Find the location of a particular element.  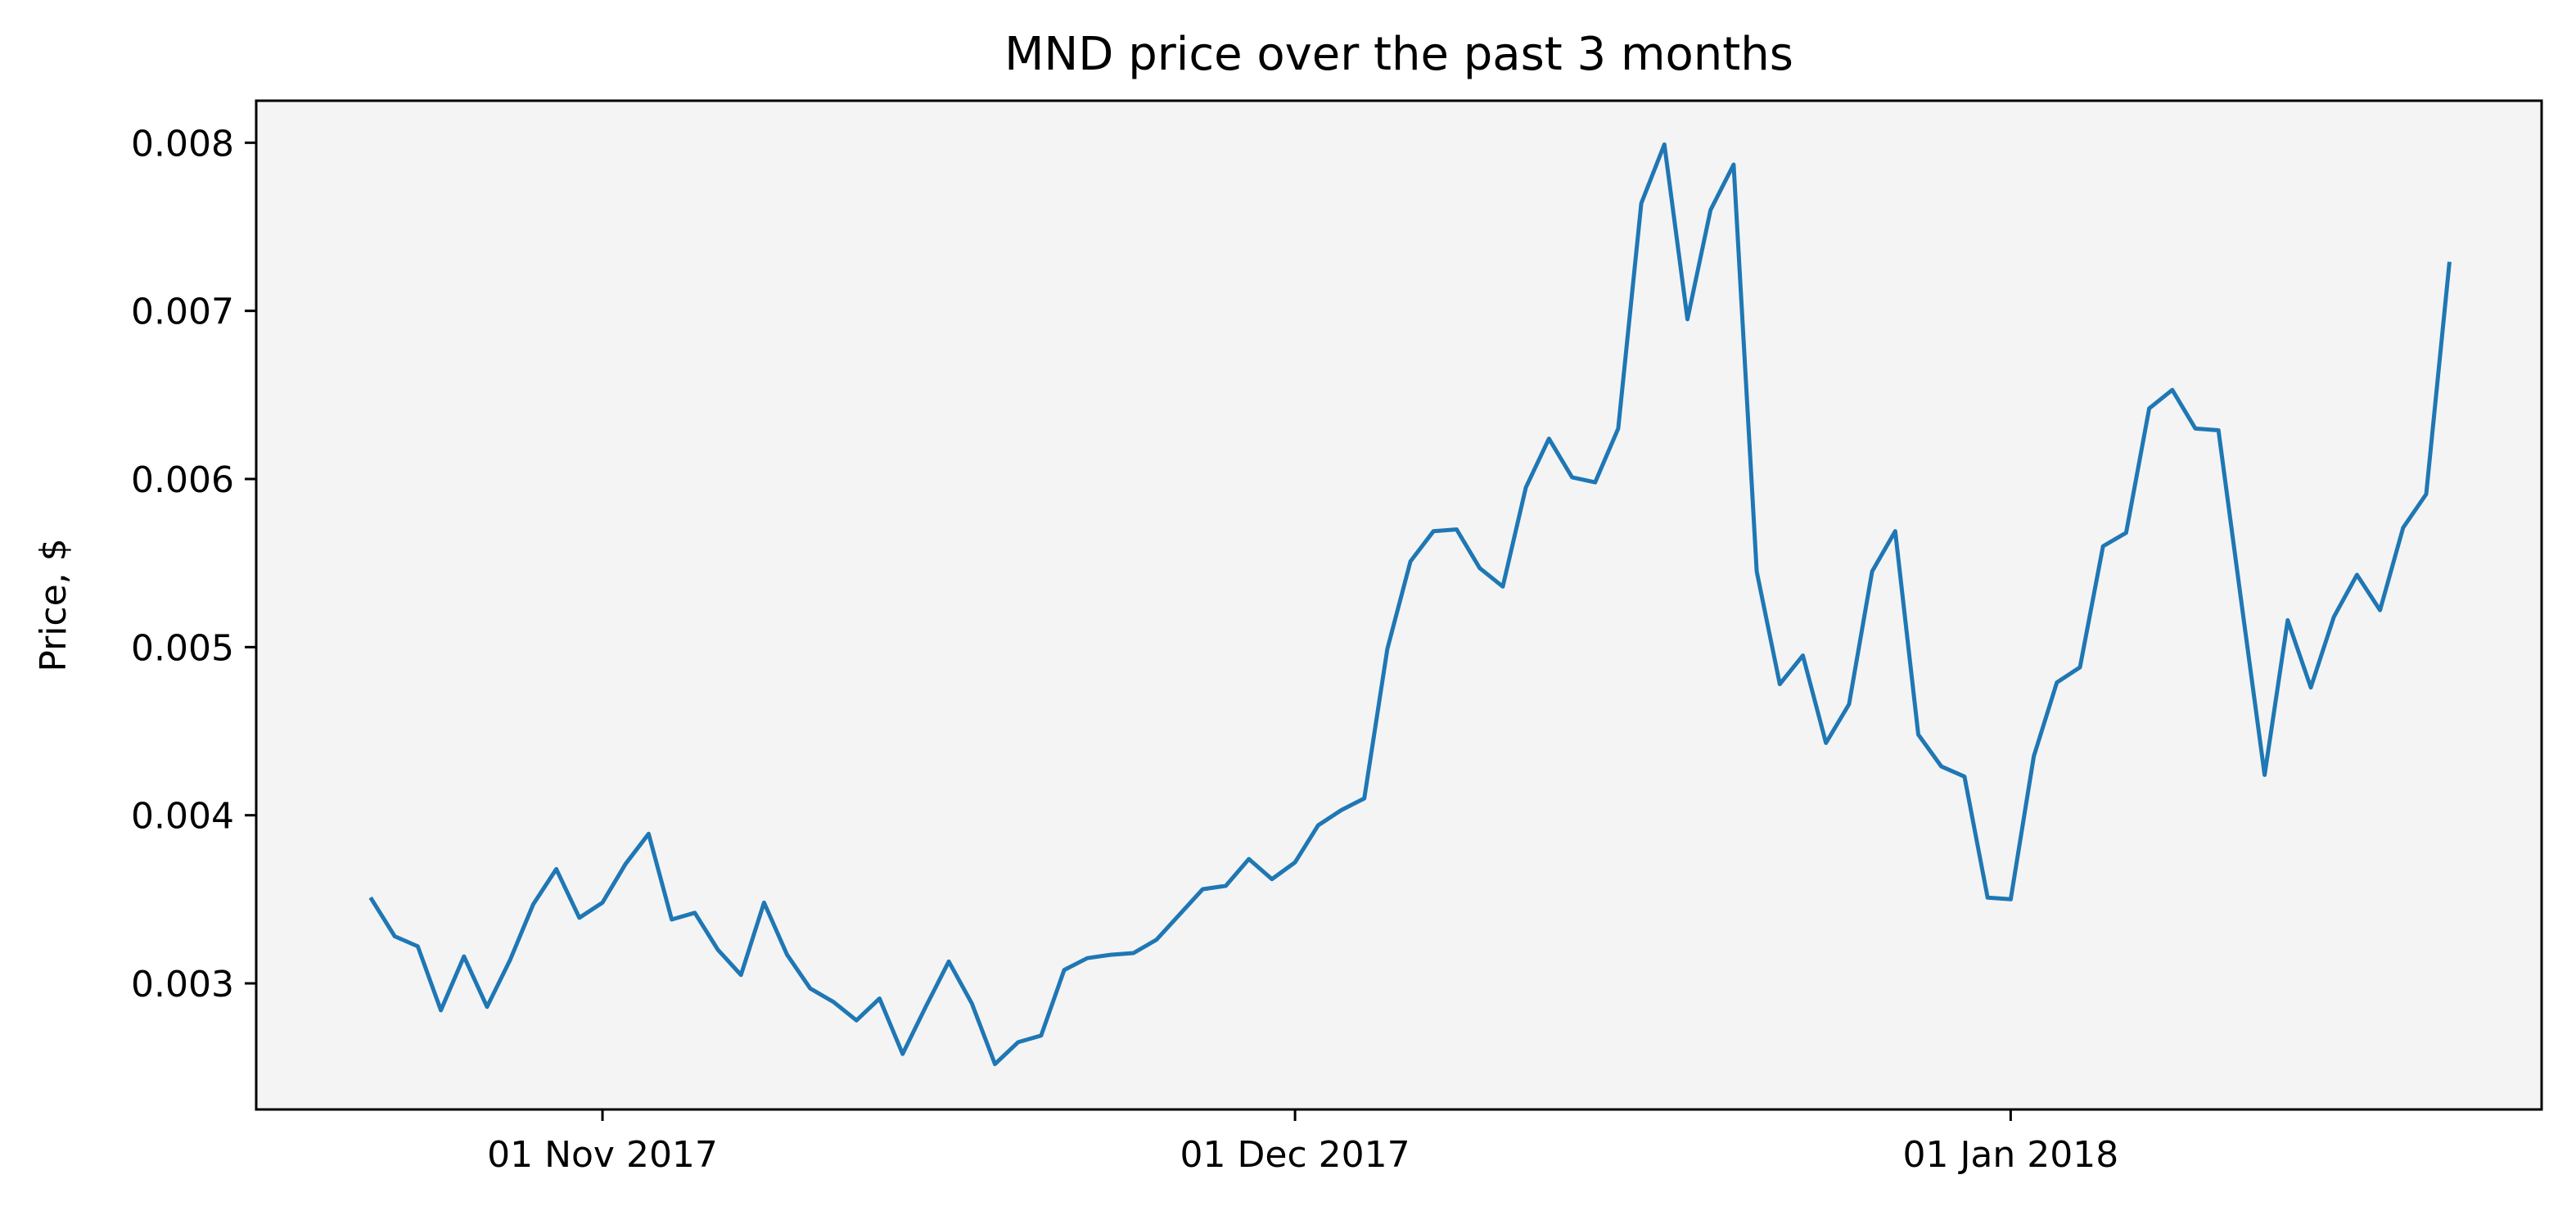

x-tick-label: 01 Dec 2017 is located at coordinates (1295, 1155).